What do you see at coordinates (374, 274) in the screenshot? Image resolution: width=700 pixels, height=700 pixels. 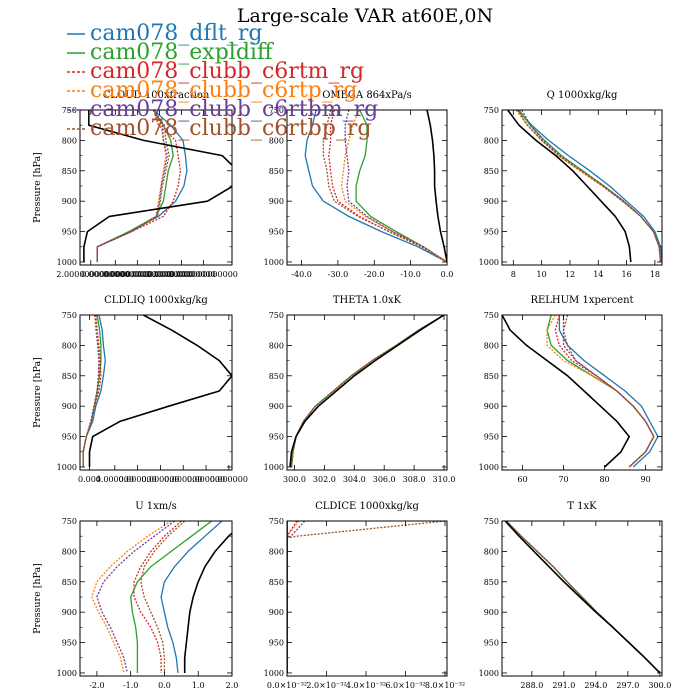 I see `x-tick-label: -20.0` at bounding box center [374, 274].